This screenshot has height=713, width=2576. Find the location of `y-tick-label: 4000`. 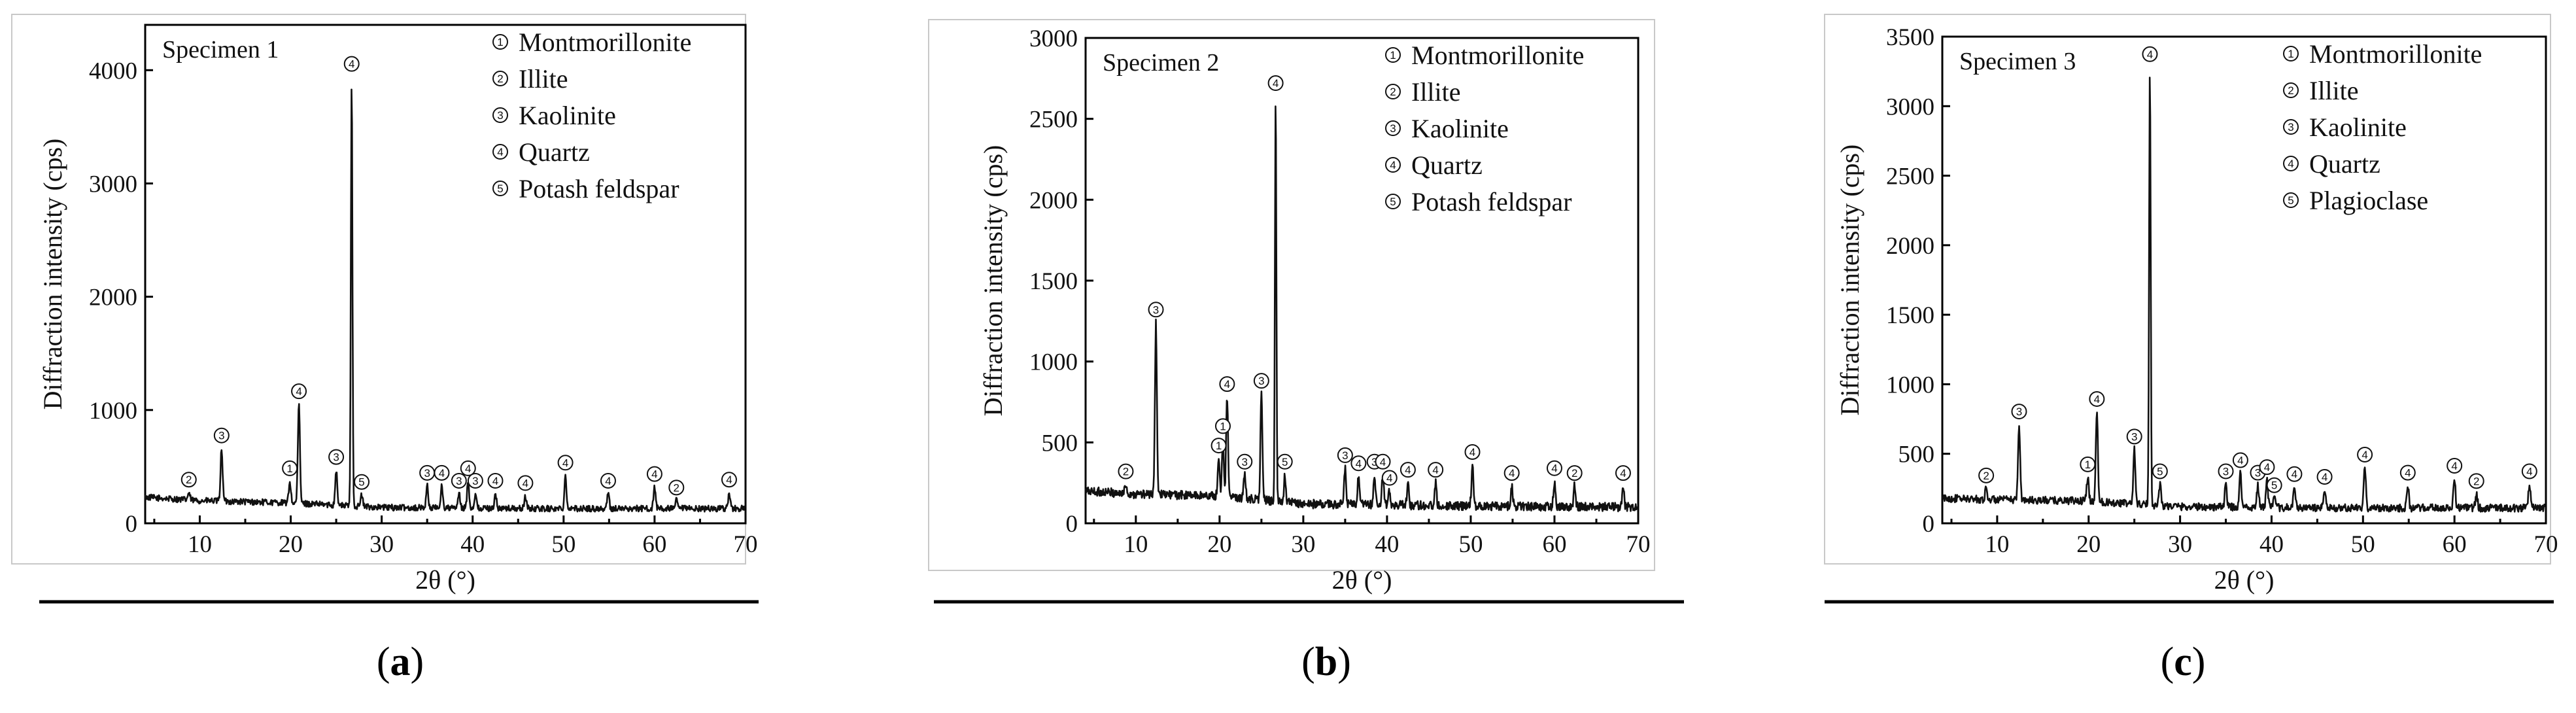

y-tick-label: 4000 is located at coordinates (113, 71).